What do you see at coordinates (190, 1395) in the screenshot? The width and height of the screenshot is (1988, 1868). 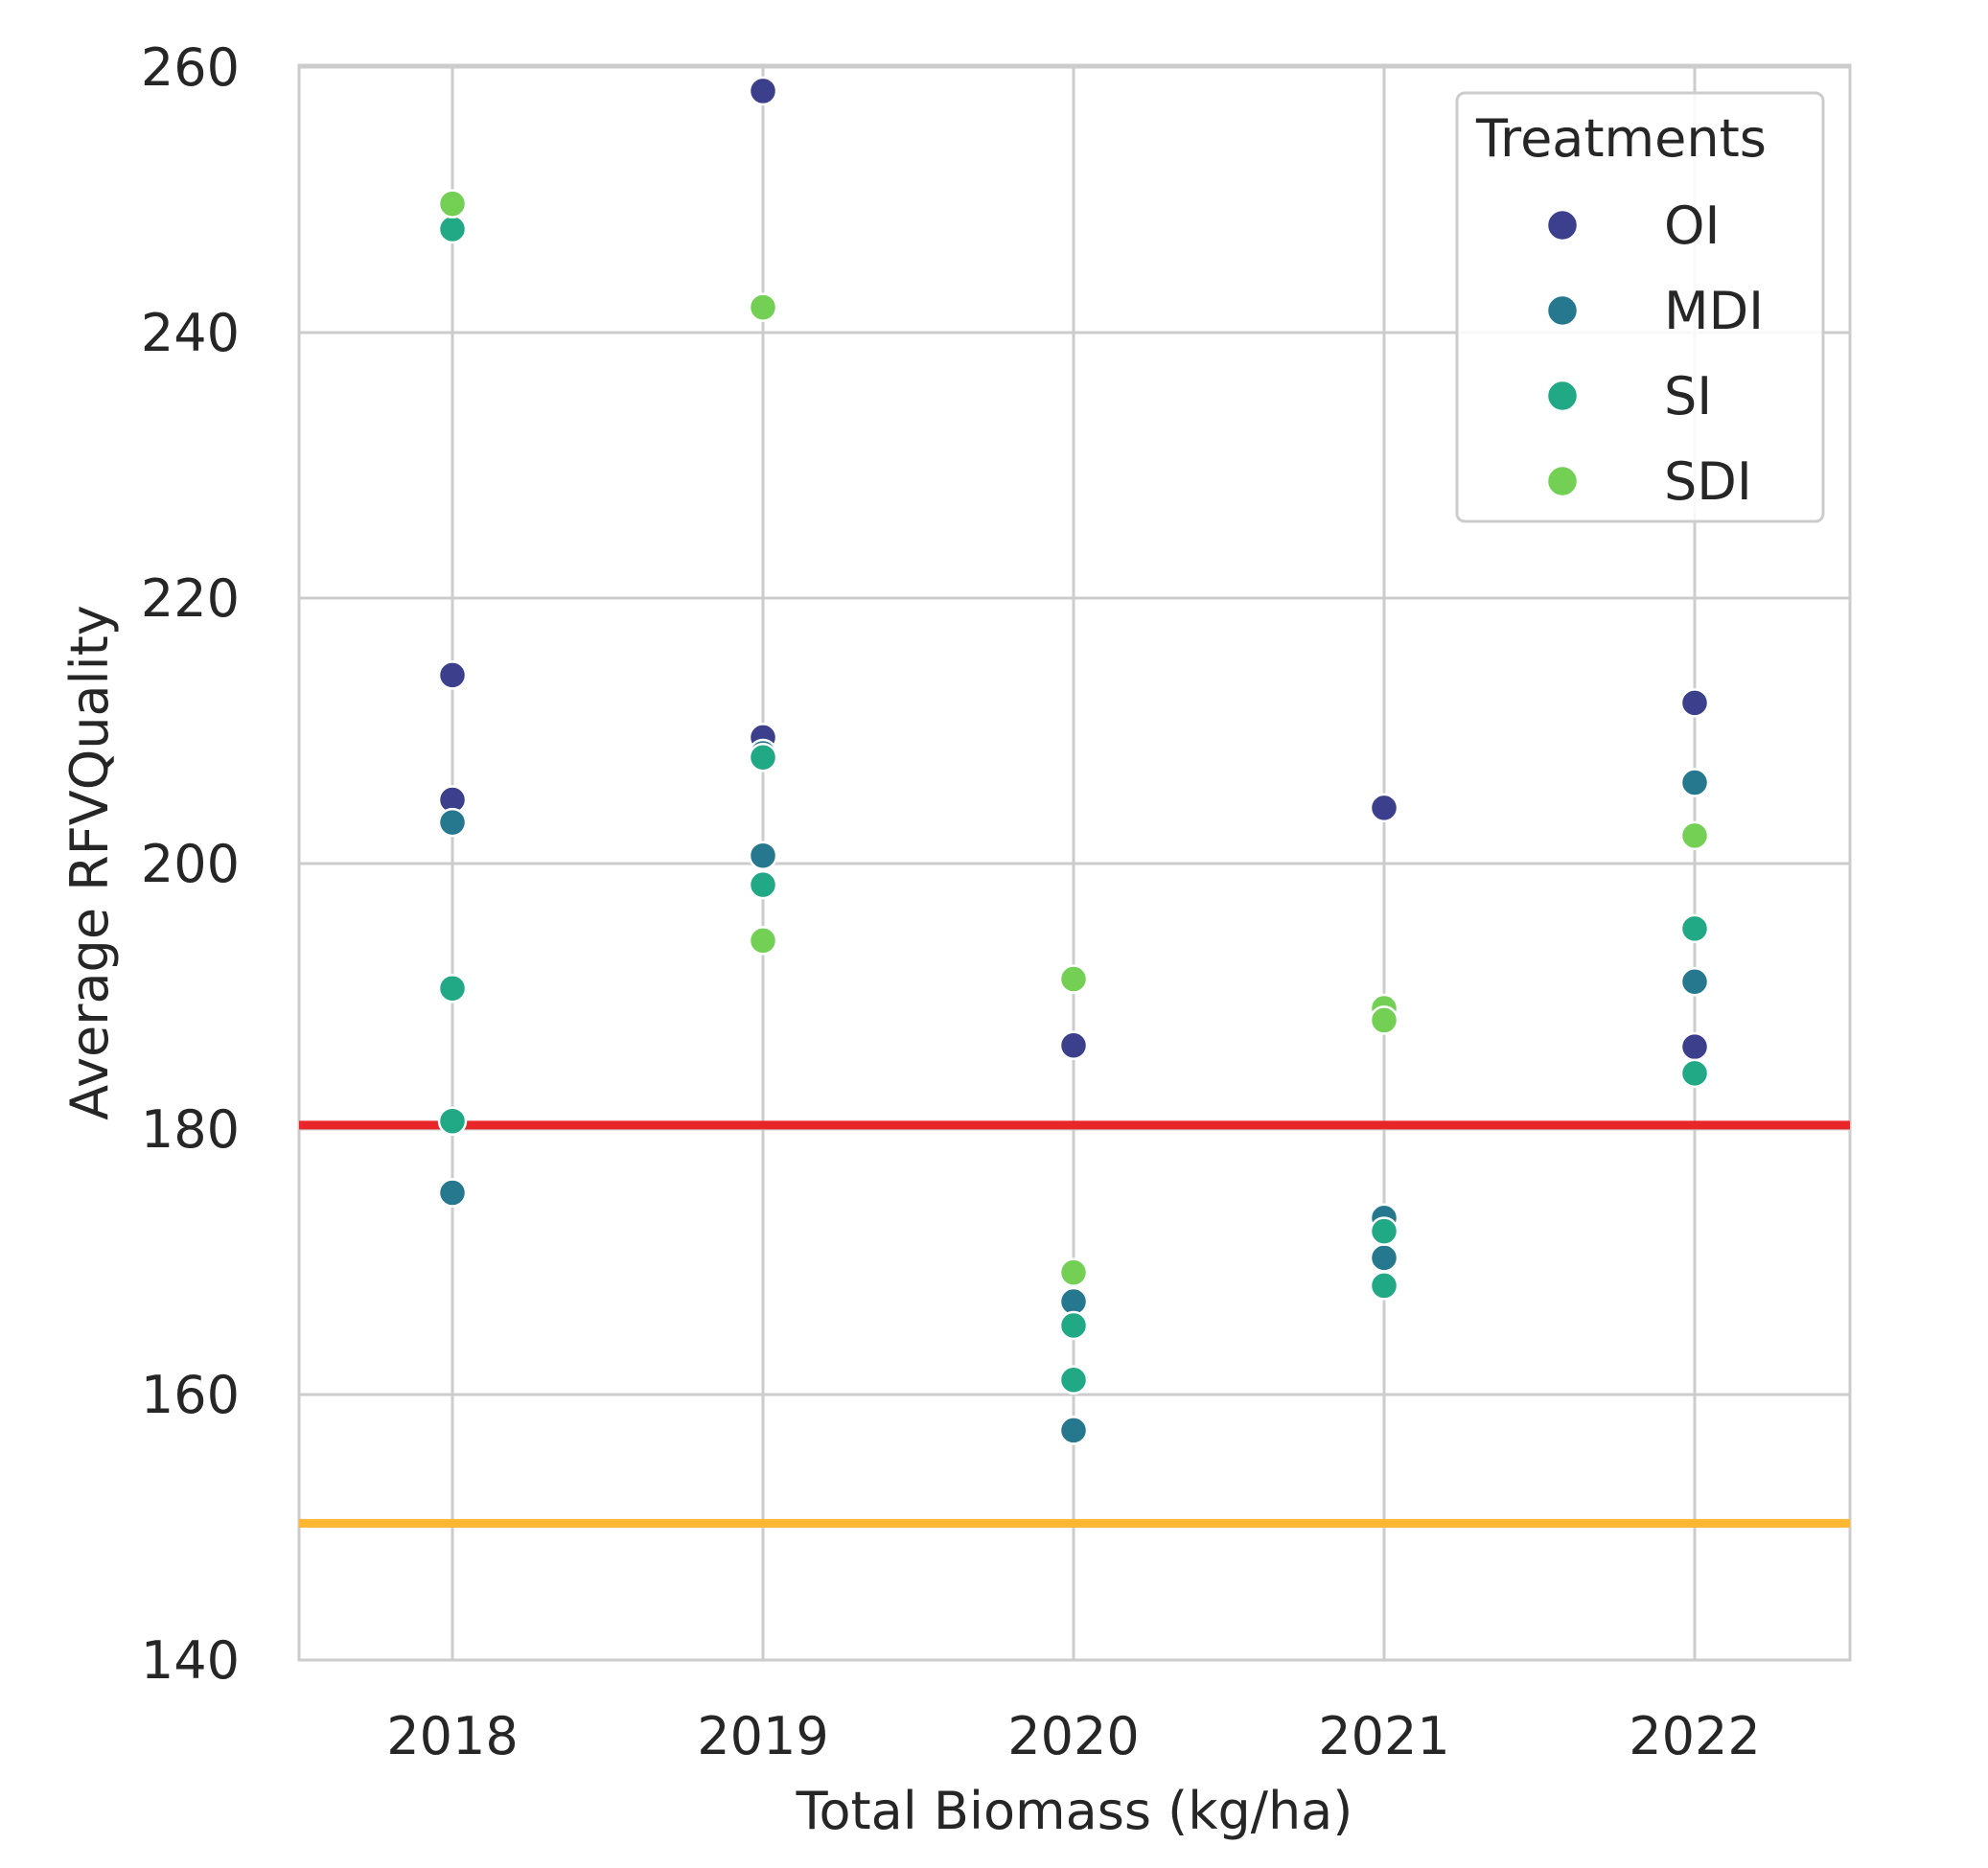 I see `y-tick-label: 160` at bounding box center [190, 1395].